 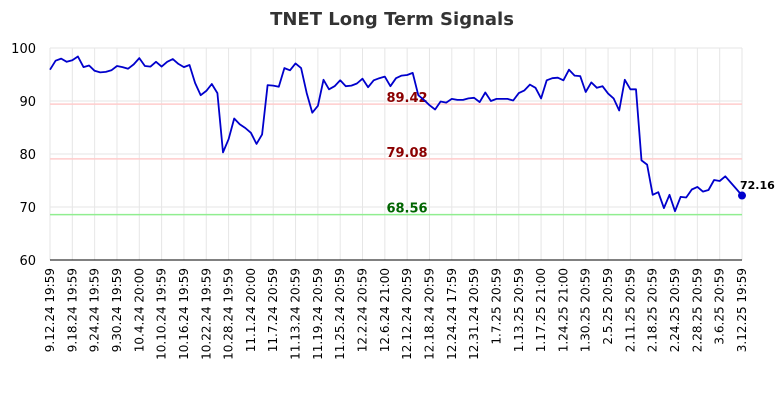 I want to click on x-tick-label: 9.12.24 19:59, so click(x=50, y=310).